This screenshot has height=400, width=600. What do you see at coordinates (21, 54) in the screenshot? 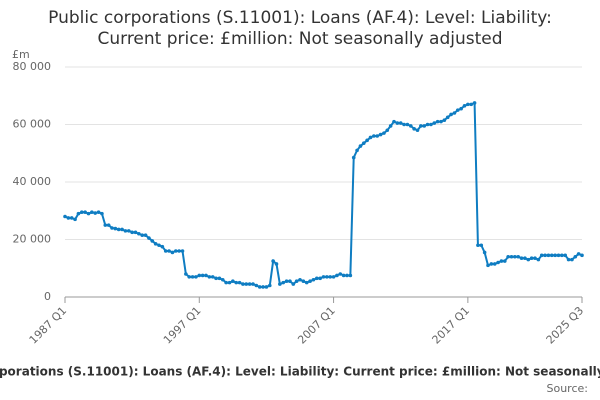
I see `y-unit: £m` at bounding box center [21, 54].